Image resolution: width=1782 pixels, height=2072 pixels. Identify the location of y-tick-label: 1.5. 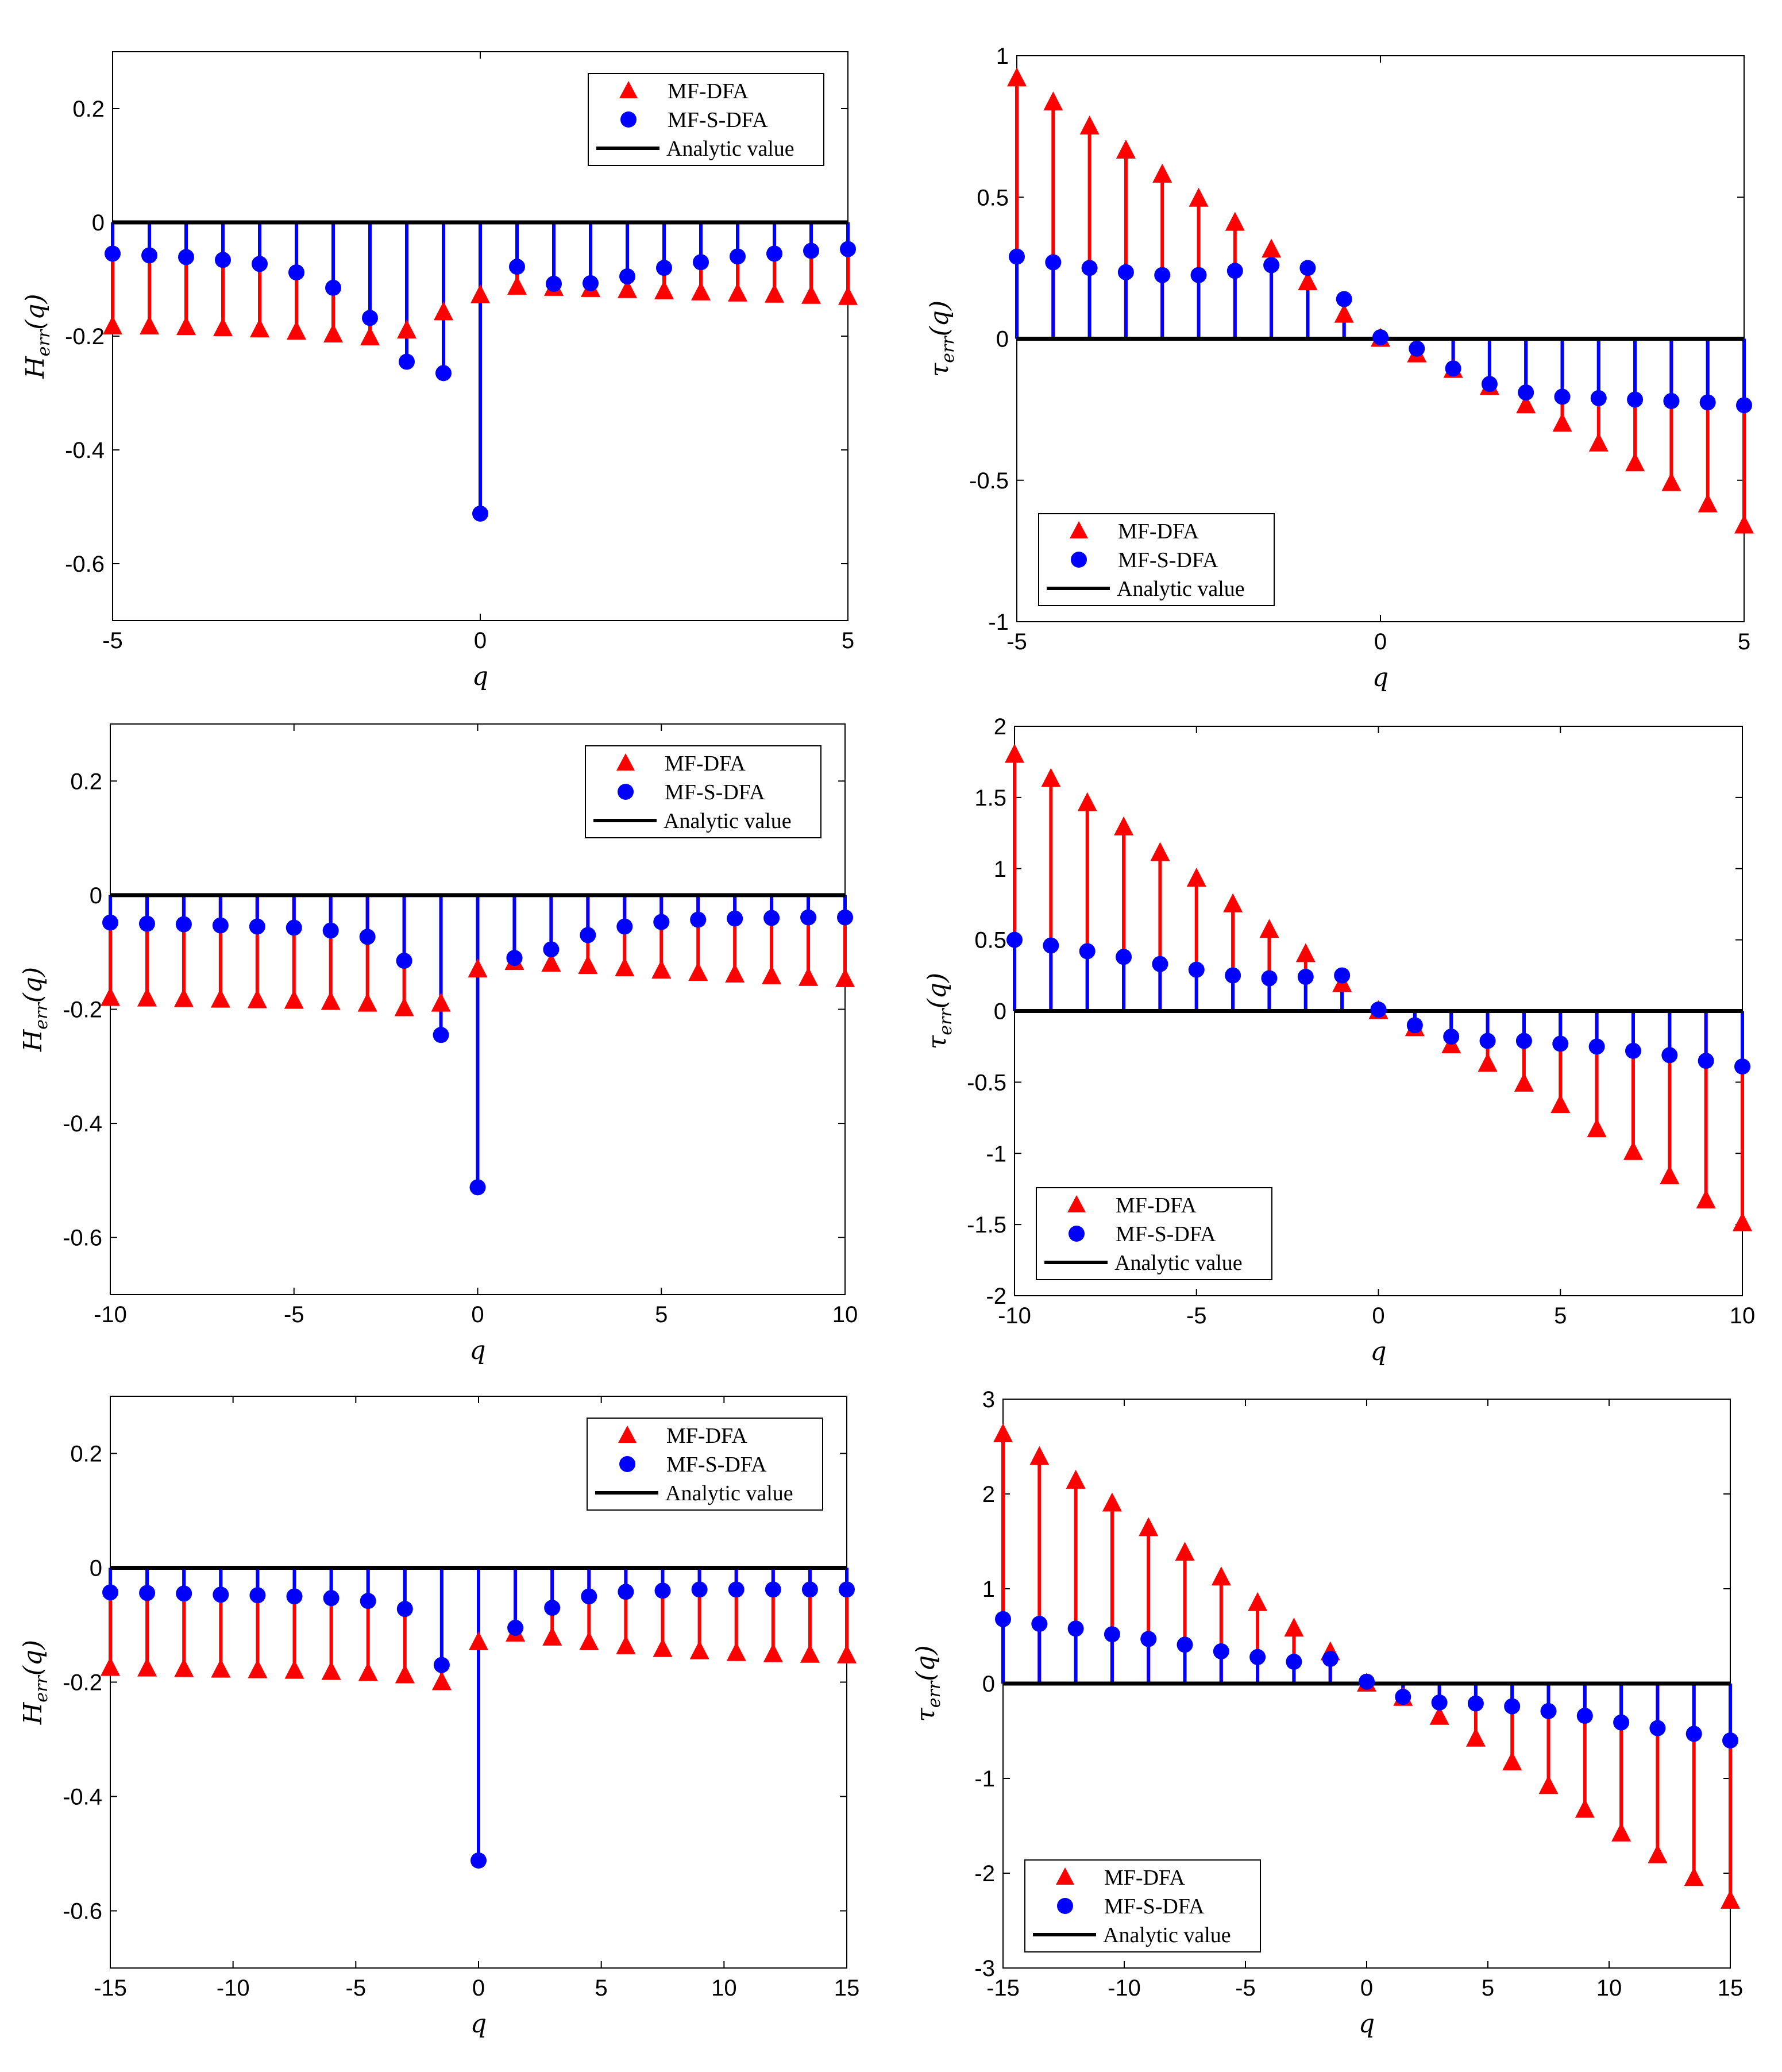
(990, 798).